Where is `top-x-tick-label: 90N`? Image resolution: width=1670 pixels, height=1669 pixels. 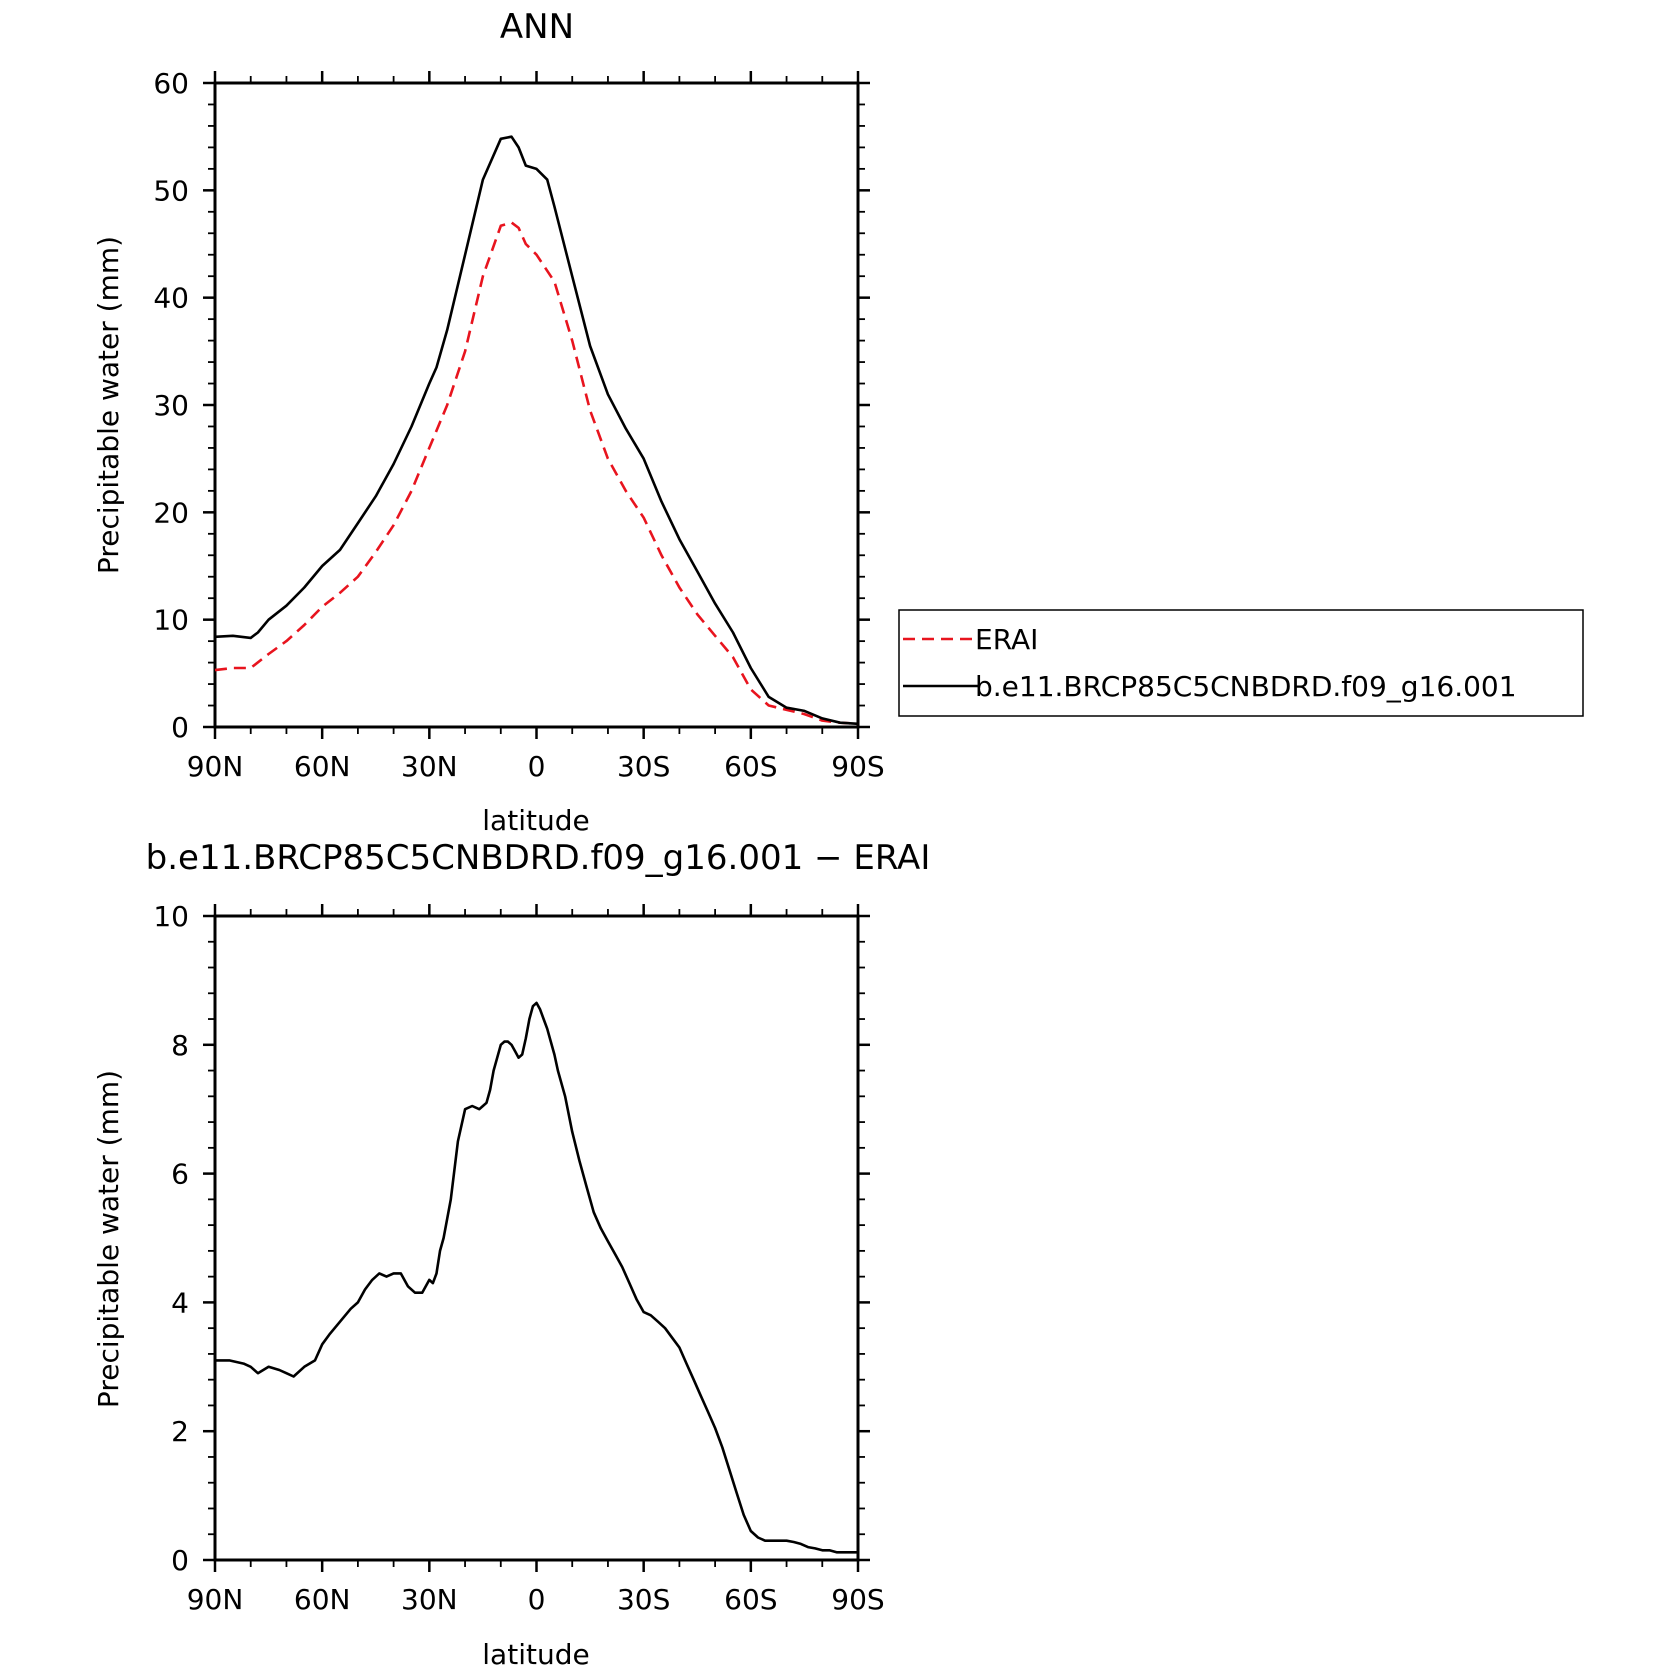
top-x-tick-label: 90N is located at coordinates (215, 766).